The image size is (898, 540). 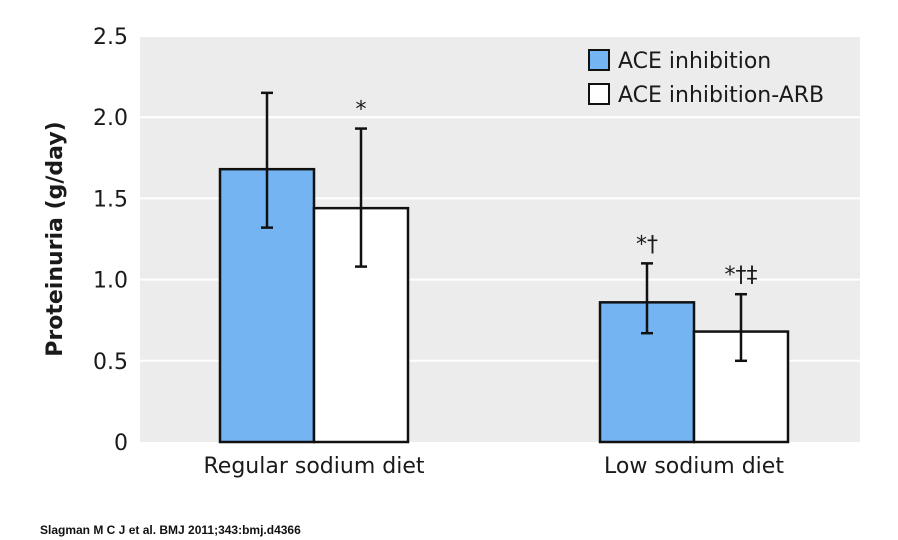 I want to click on category-label: Low sodium diet, so click(x=694, y=466).